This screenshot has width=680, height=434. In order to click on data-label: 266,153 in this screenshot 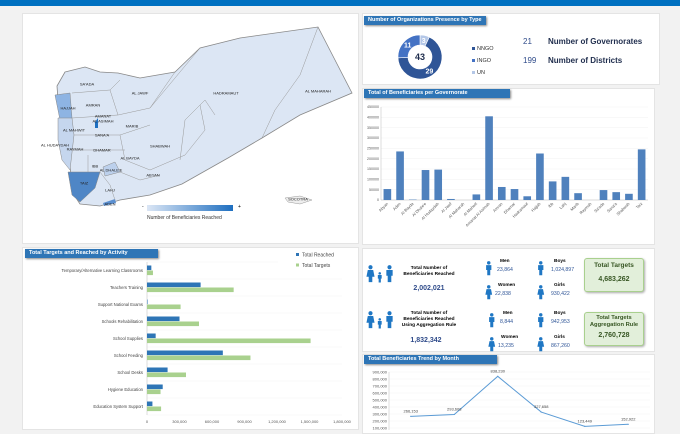, I will do `click(411, 410)`.